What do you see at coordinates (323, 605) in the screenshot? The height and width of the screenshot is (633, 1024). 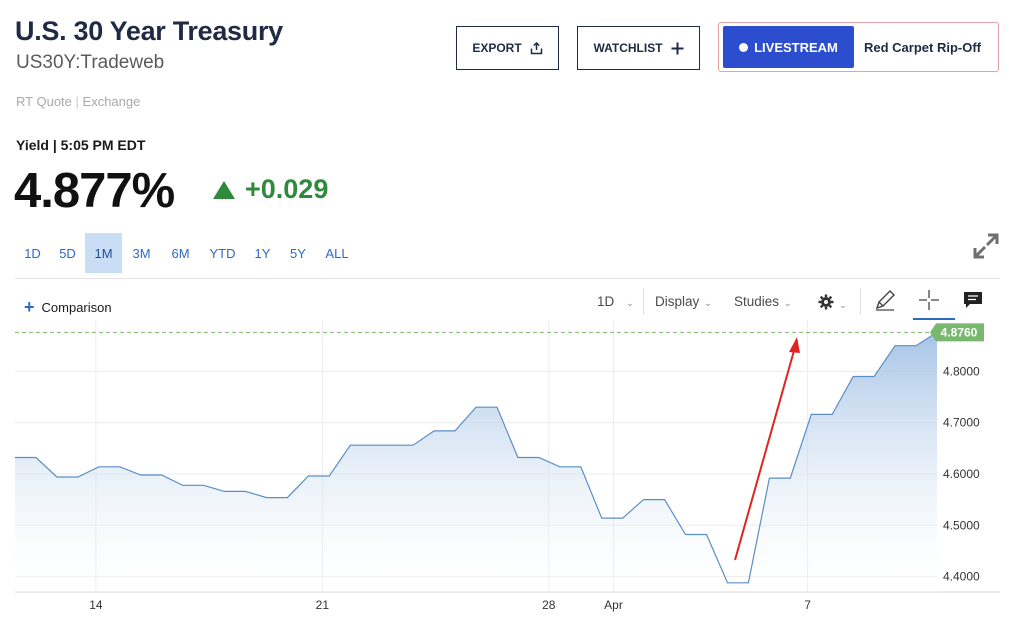 I see `x-tick-label: 21` at bounding box center [323, 605].